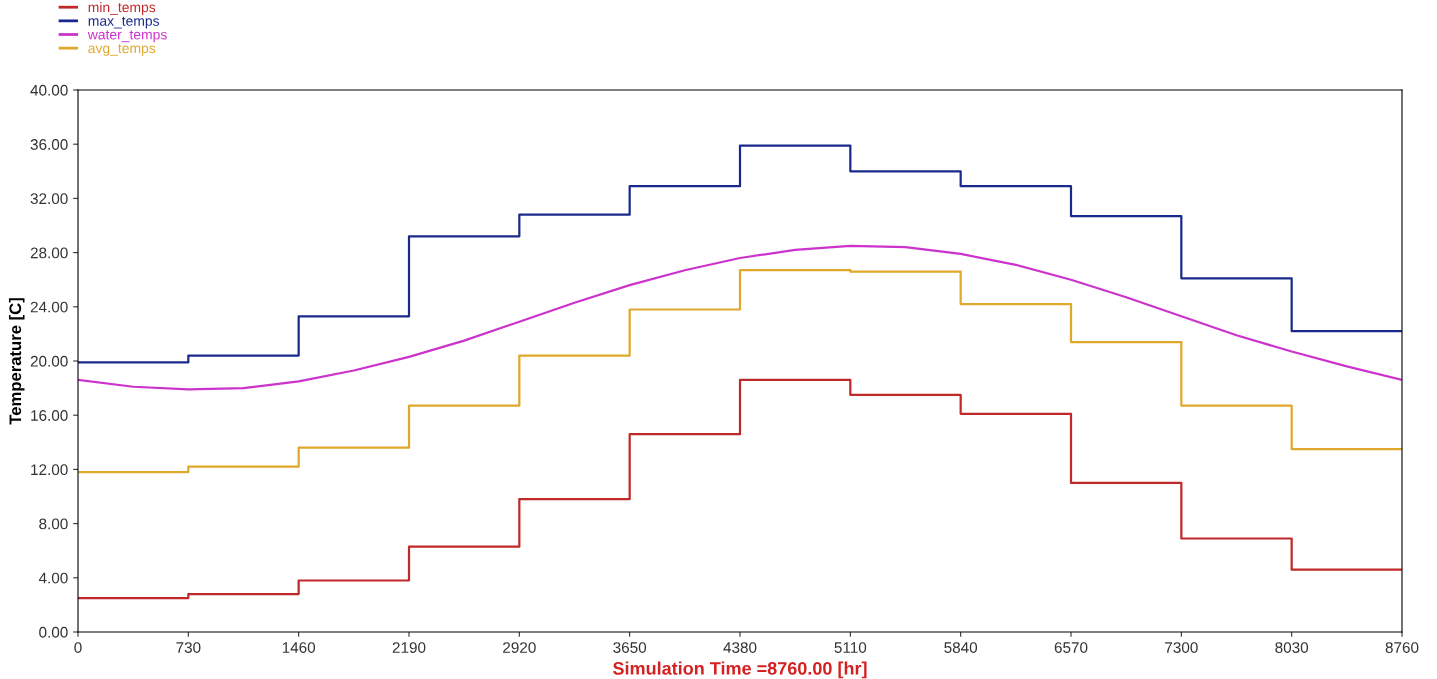 The image size is (1437, 679). I want to click on y-tick-label: 16.00, so click(49, 415).